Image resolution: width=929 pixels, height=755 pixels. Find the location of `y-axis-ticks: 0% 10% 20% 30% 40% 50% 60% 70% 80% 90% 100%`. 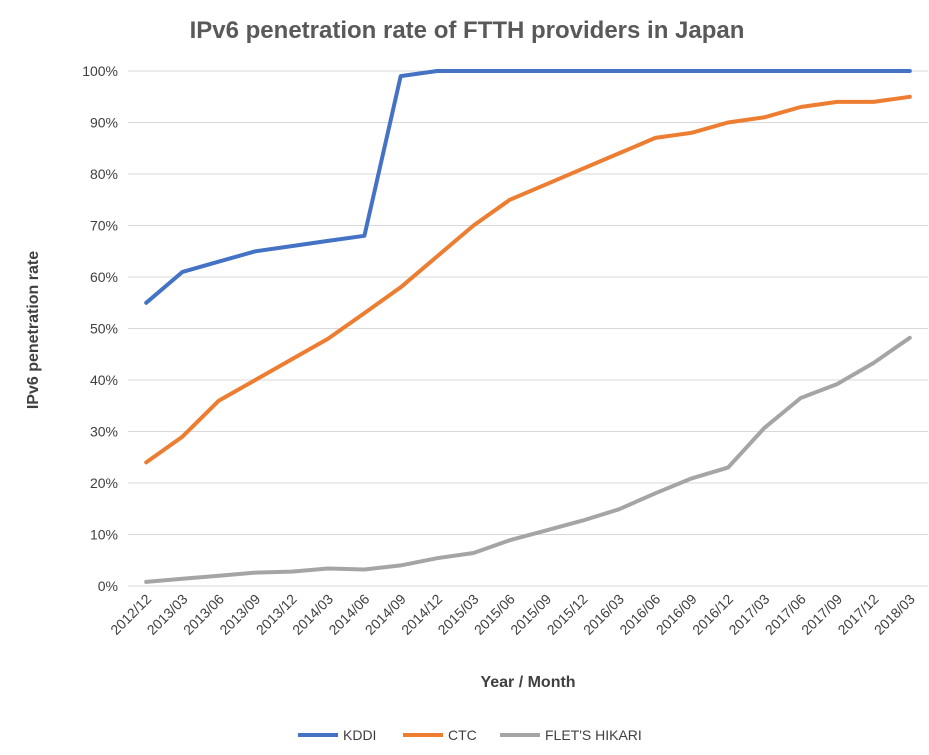

y-axis-ticks: 0% 10% 20% 30% 40% 50% 60% 70% 80% 90% 100% is located at coordinates (100, 328).